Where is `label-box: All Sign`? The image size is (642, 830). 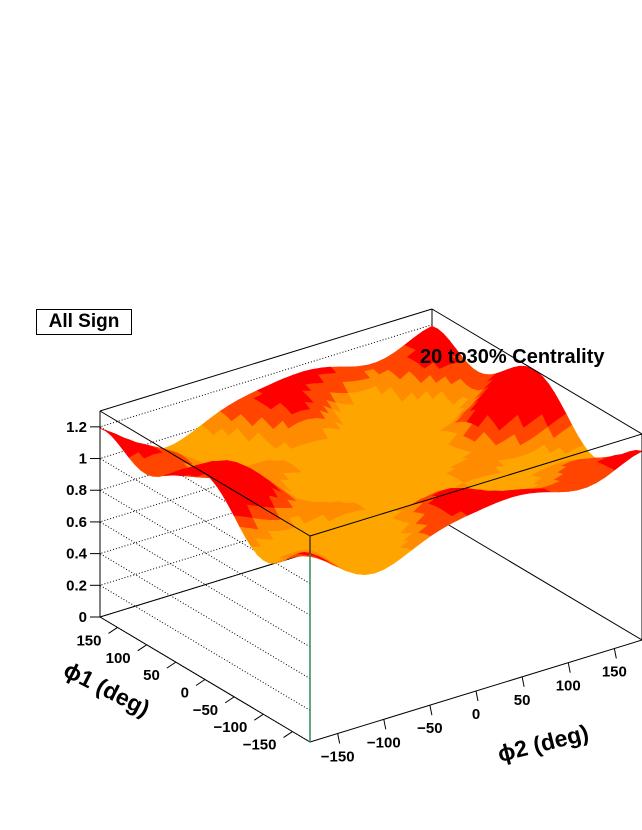 label-box: All Sign is located at coordinates (84, 322).